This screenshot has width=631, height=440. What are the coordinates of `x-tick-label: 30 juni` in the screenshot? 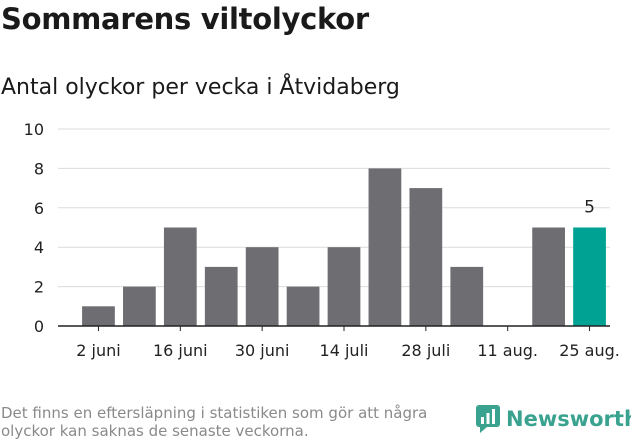 It's located at (262, 350).